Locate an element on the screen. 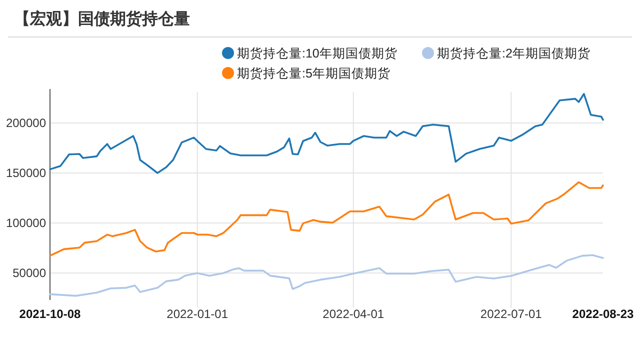  chart-title: 【宏观】国债期货持仓量 is located at coordinates (102, 18).